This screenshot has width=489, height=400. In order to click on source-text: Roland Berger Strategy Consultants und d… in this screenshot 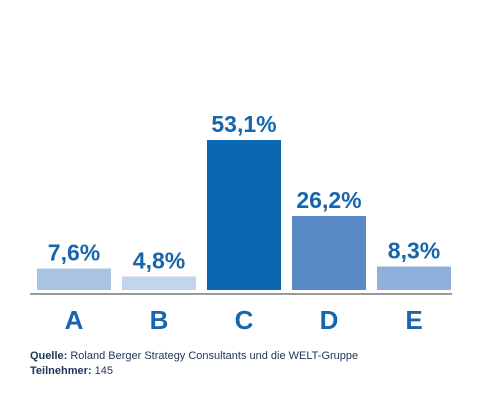, I will do `click(213, 356)`.